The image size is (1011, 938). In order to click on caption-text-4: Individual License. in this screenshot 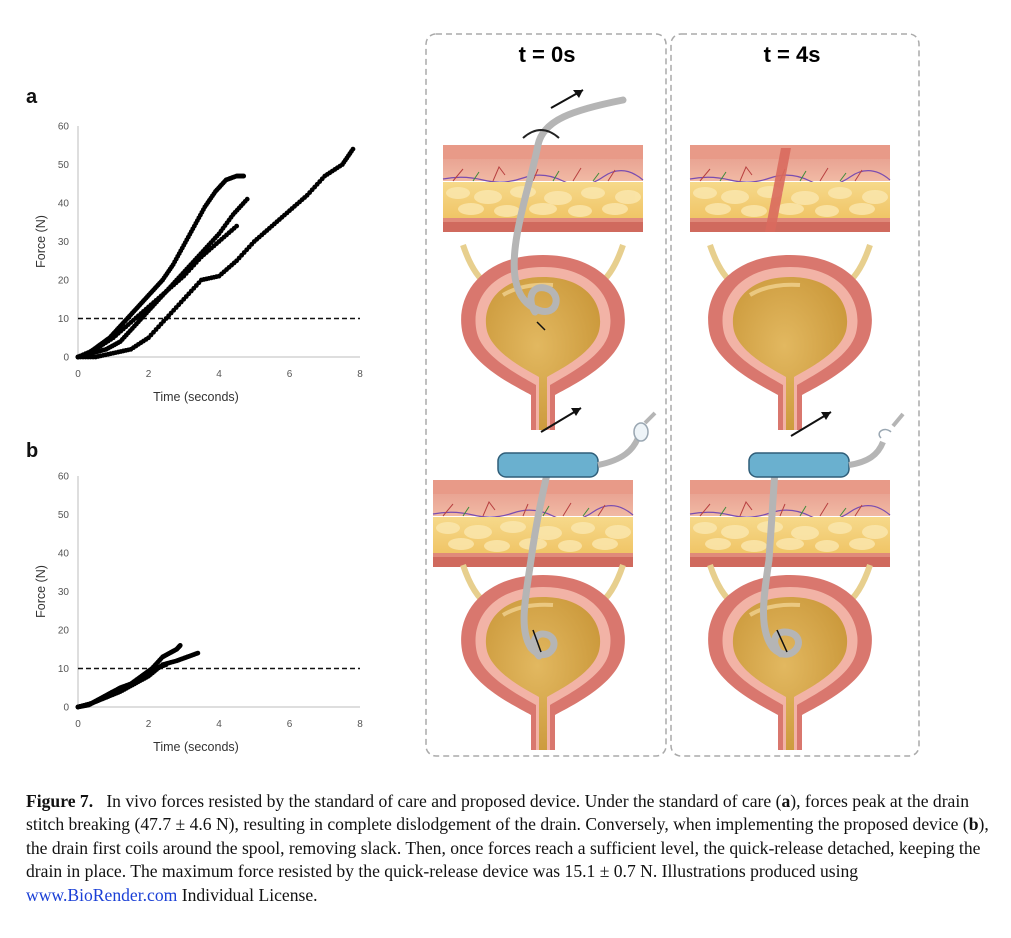, I will do `click(247, 894)`.